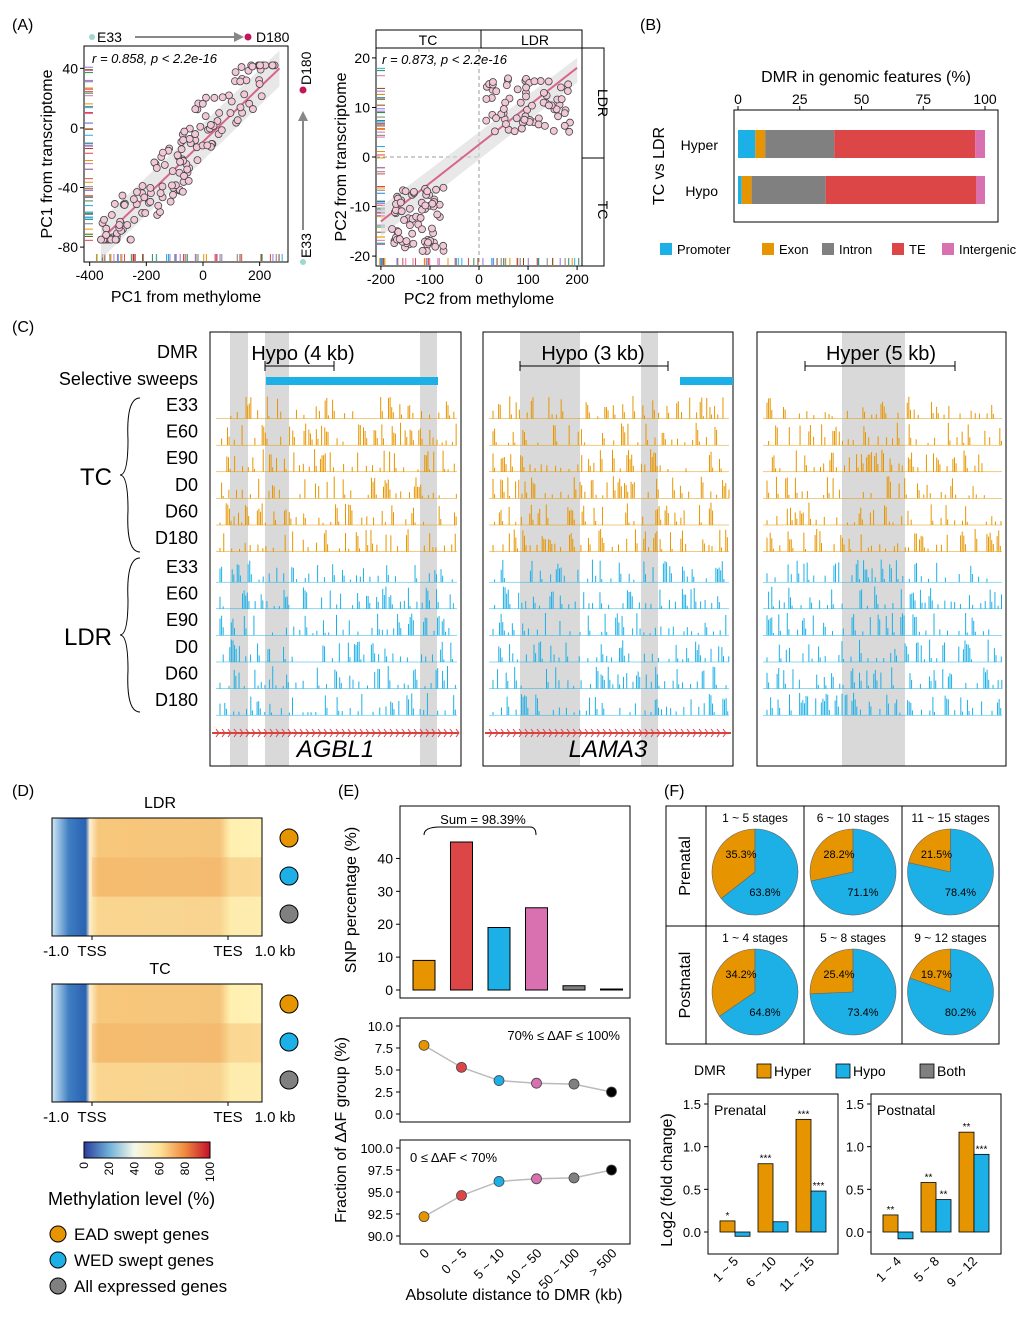  Describe the element at coordinates (210, 1172) in the screenshot. I see `scale-tick-label: 100` at that location.